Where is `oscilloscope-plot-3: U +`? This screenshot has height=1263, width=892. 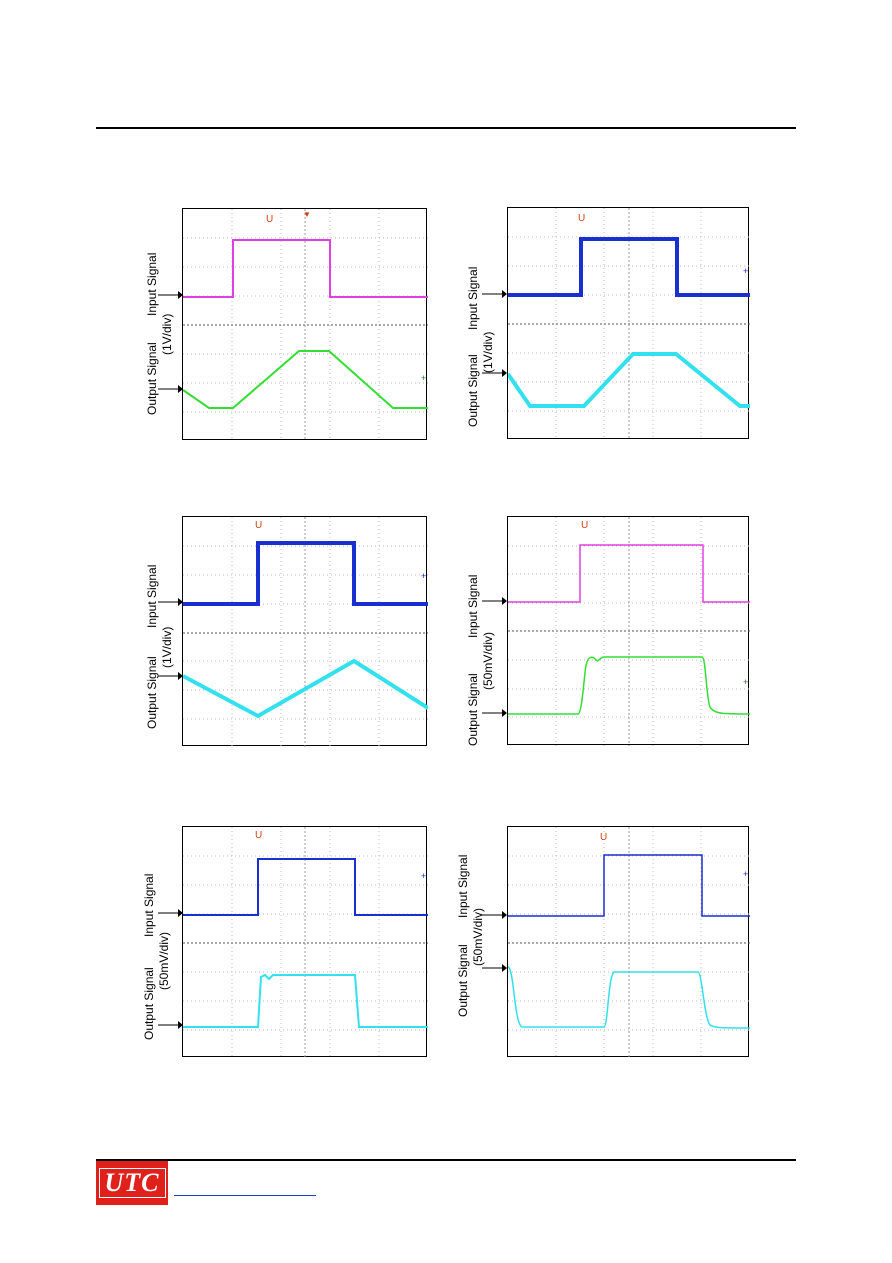 oscilloscope-plot-3: U + is located at coordinates (305, 631).